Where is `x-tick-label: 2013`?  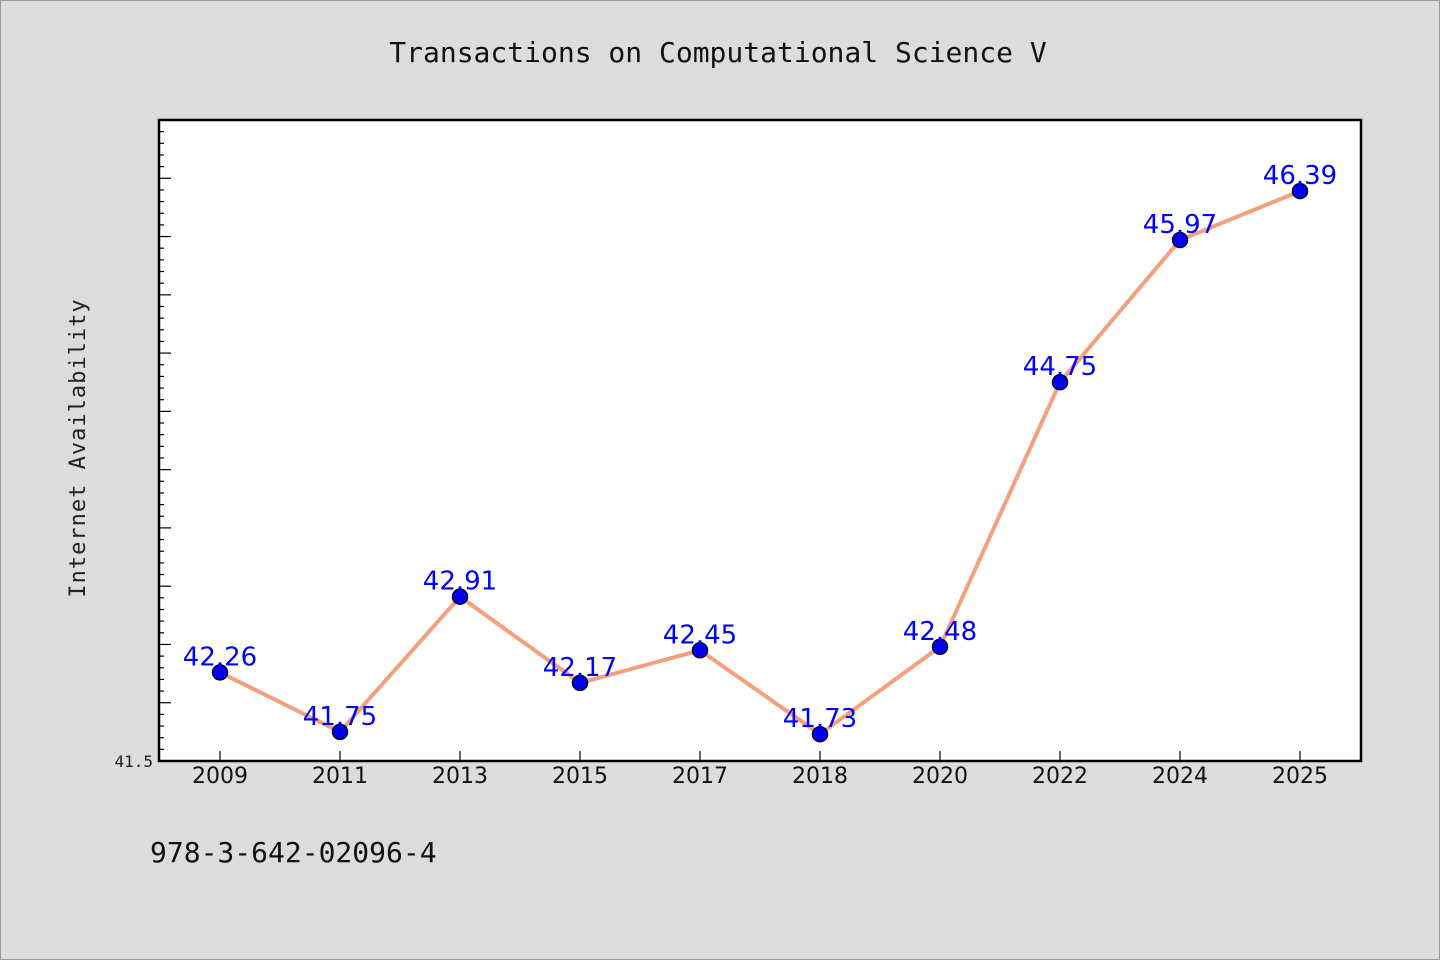
x-tick-label: 2013 is located at coordinates (460, 776).